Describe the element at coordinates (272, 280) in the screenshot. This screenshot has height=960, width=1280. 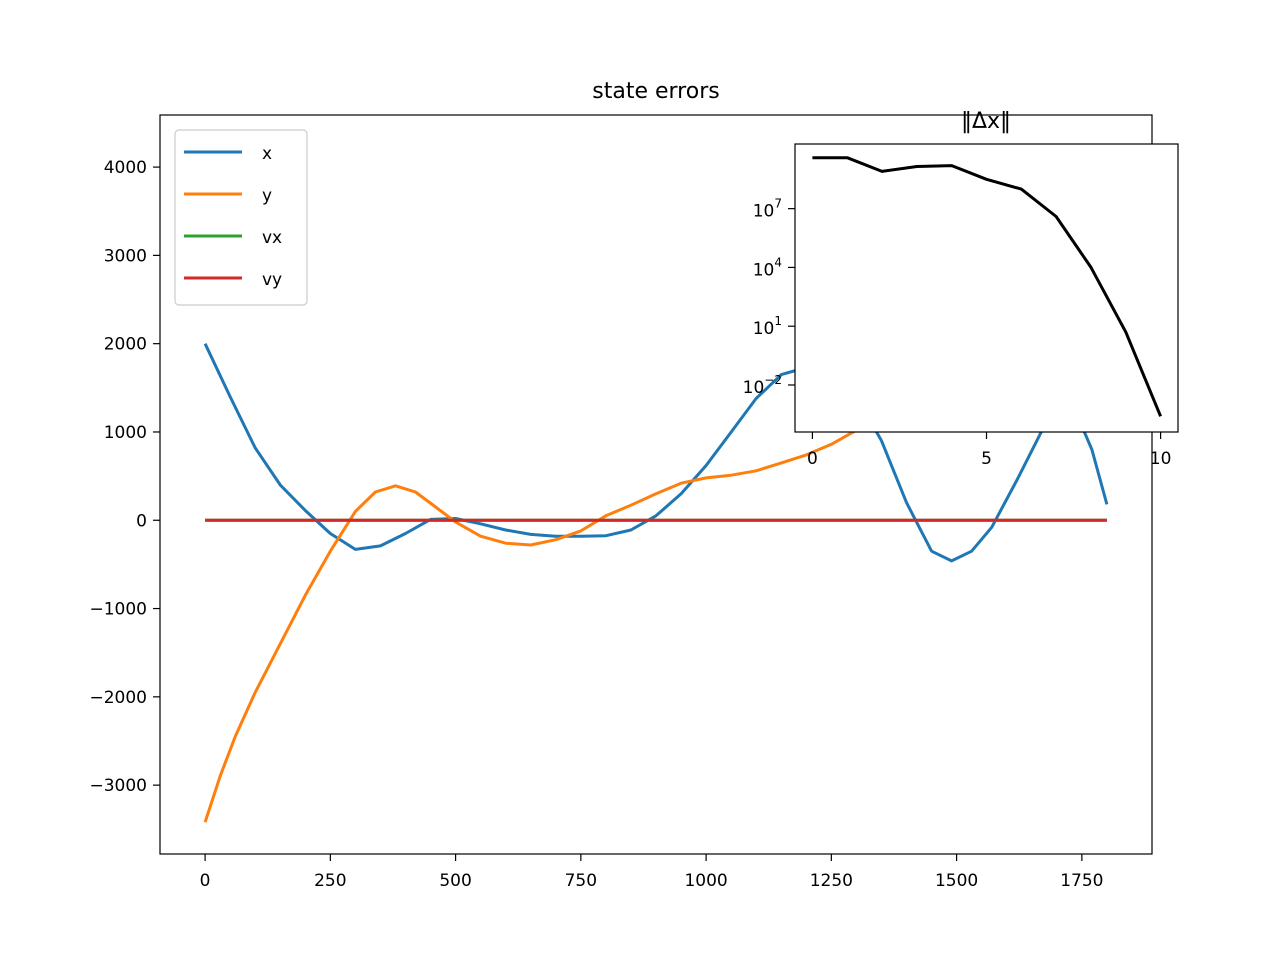
I see `legend-label-vy: vy` at that location.